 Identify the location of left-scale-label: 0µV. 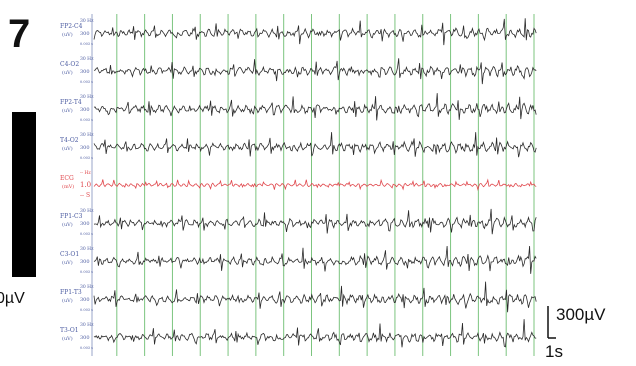
(12, 298).